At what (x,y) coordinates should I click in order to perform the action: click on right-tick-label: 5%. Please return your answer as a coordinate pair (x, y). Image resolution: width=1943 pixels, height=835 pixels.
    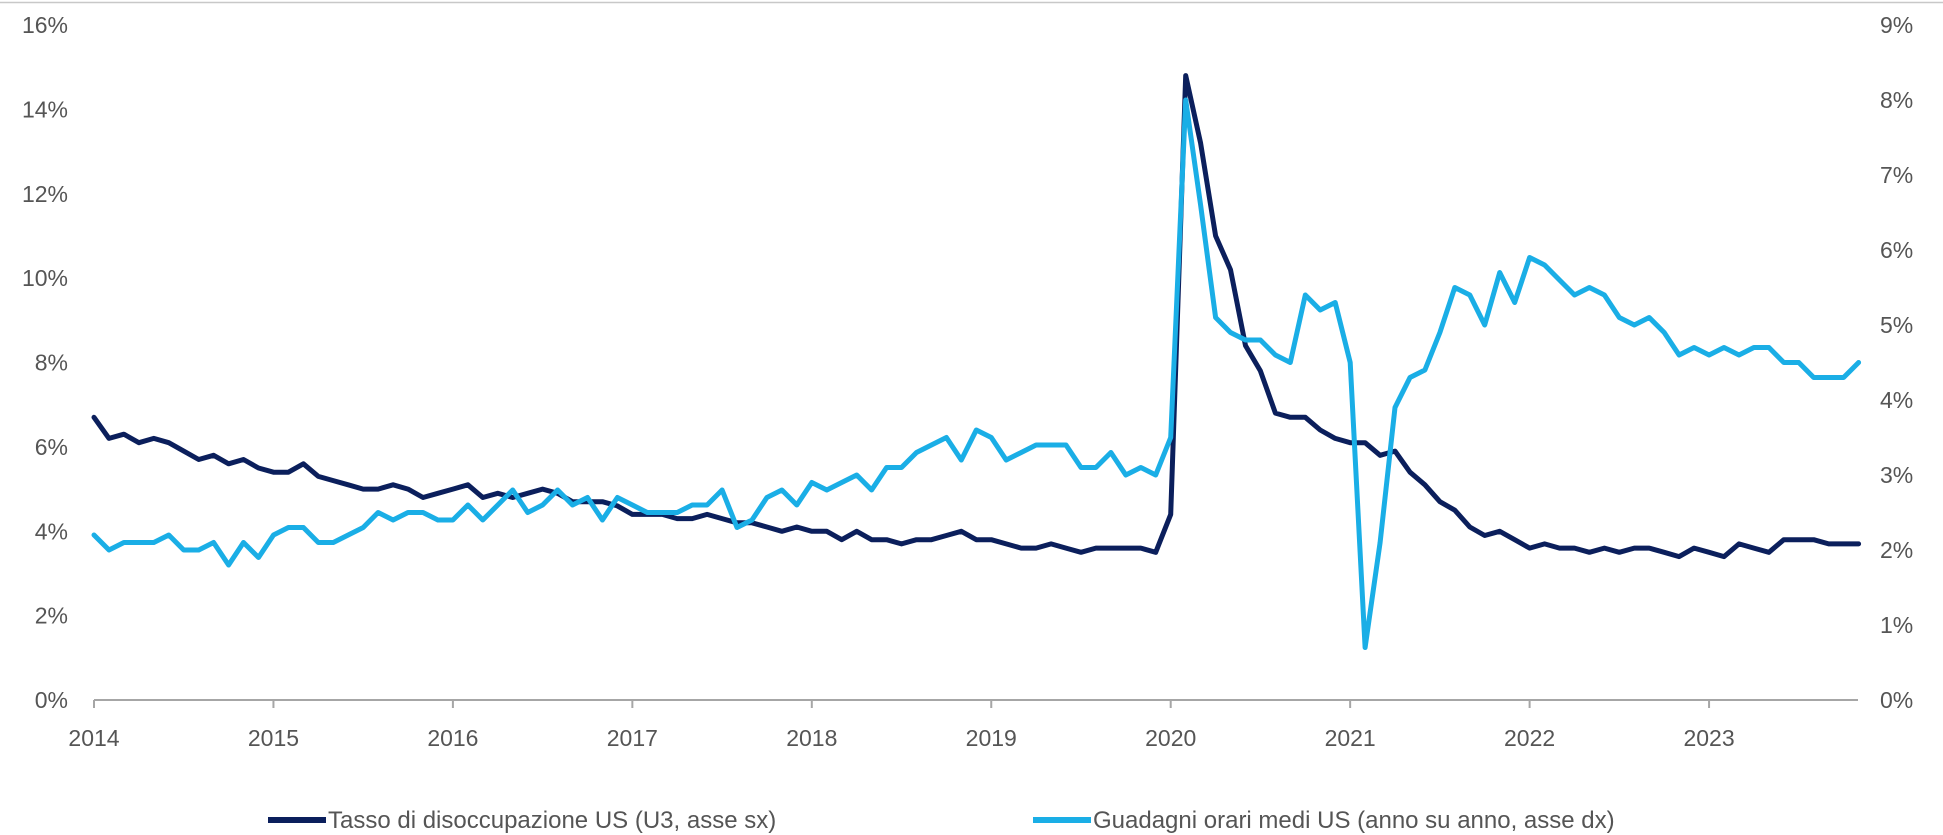
    Looking at the image, I should click on (1896, 325).